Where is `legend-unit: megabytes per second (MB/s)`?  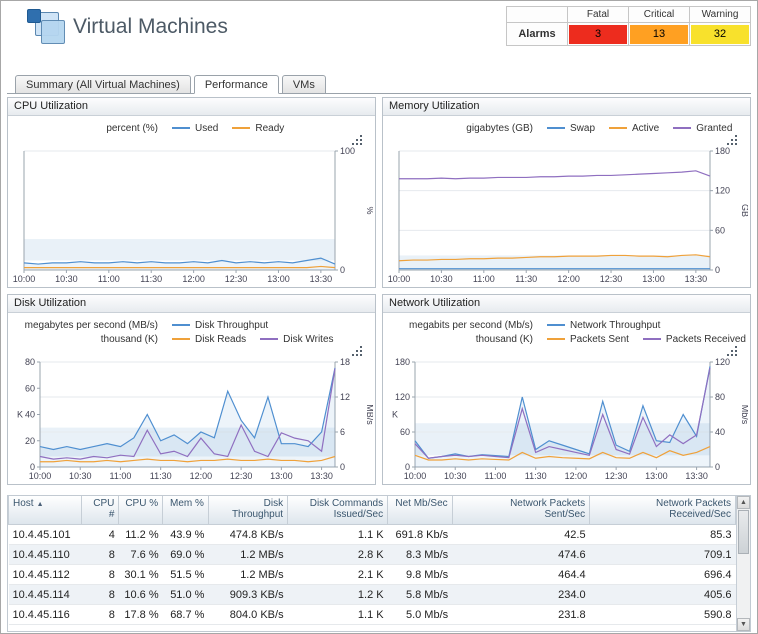 legend-unit: megabytes per second (MB/s) is located at coordinates (91, 325).